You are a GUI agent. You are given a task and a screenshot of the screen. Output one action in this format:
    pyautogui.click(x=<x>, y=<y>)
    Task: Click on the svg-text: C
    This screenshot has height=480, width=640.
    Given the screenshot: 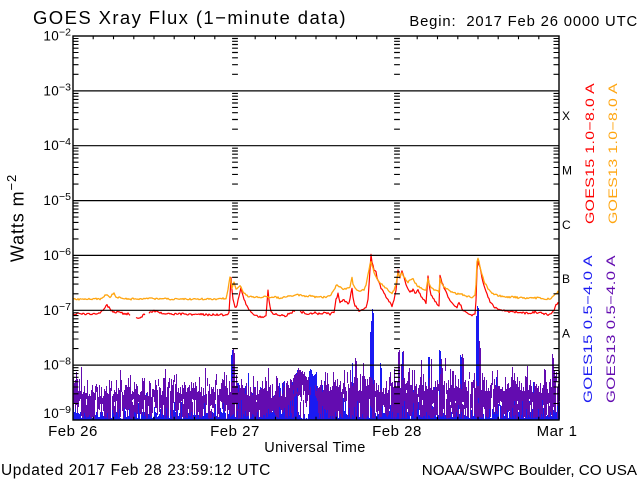 What is the action you would take?
    pyautogui.click(x=566, y=225)
    